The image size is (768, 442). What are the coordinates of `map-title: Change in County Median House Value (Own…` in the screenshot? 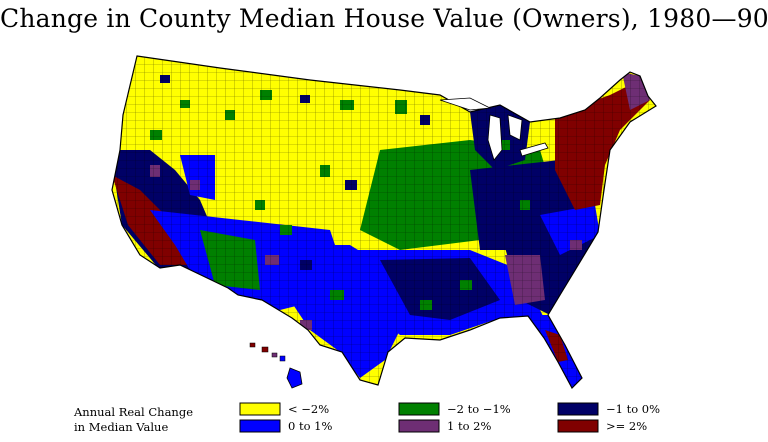 It's located at (384, 18).